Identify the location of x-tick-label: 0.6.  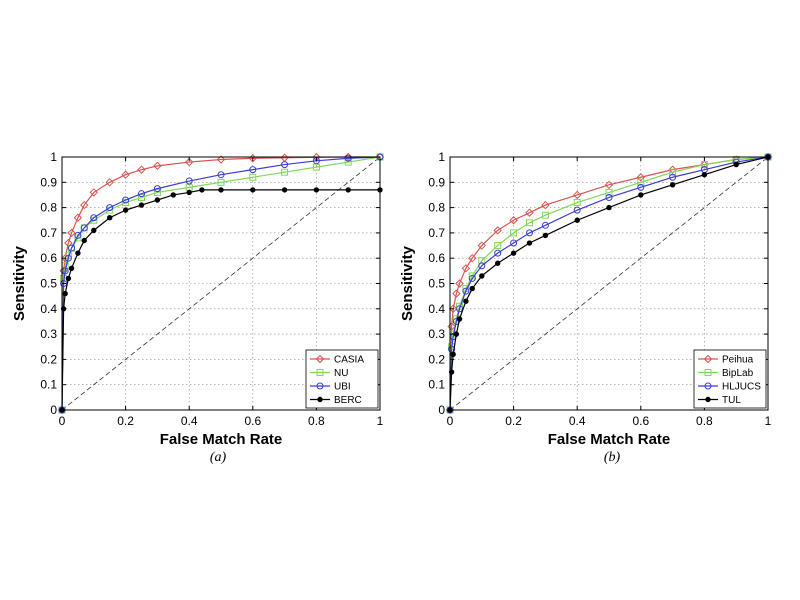
(252, 421).